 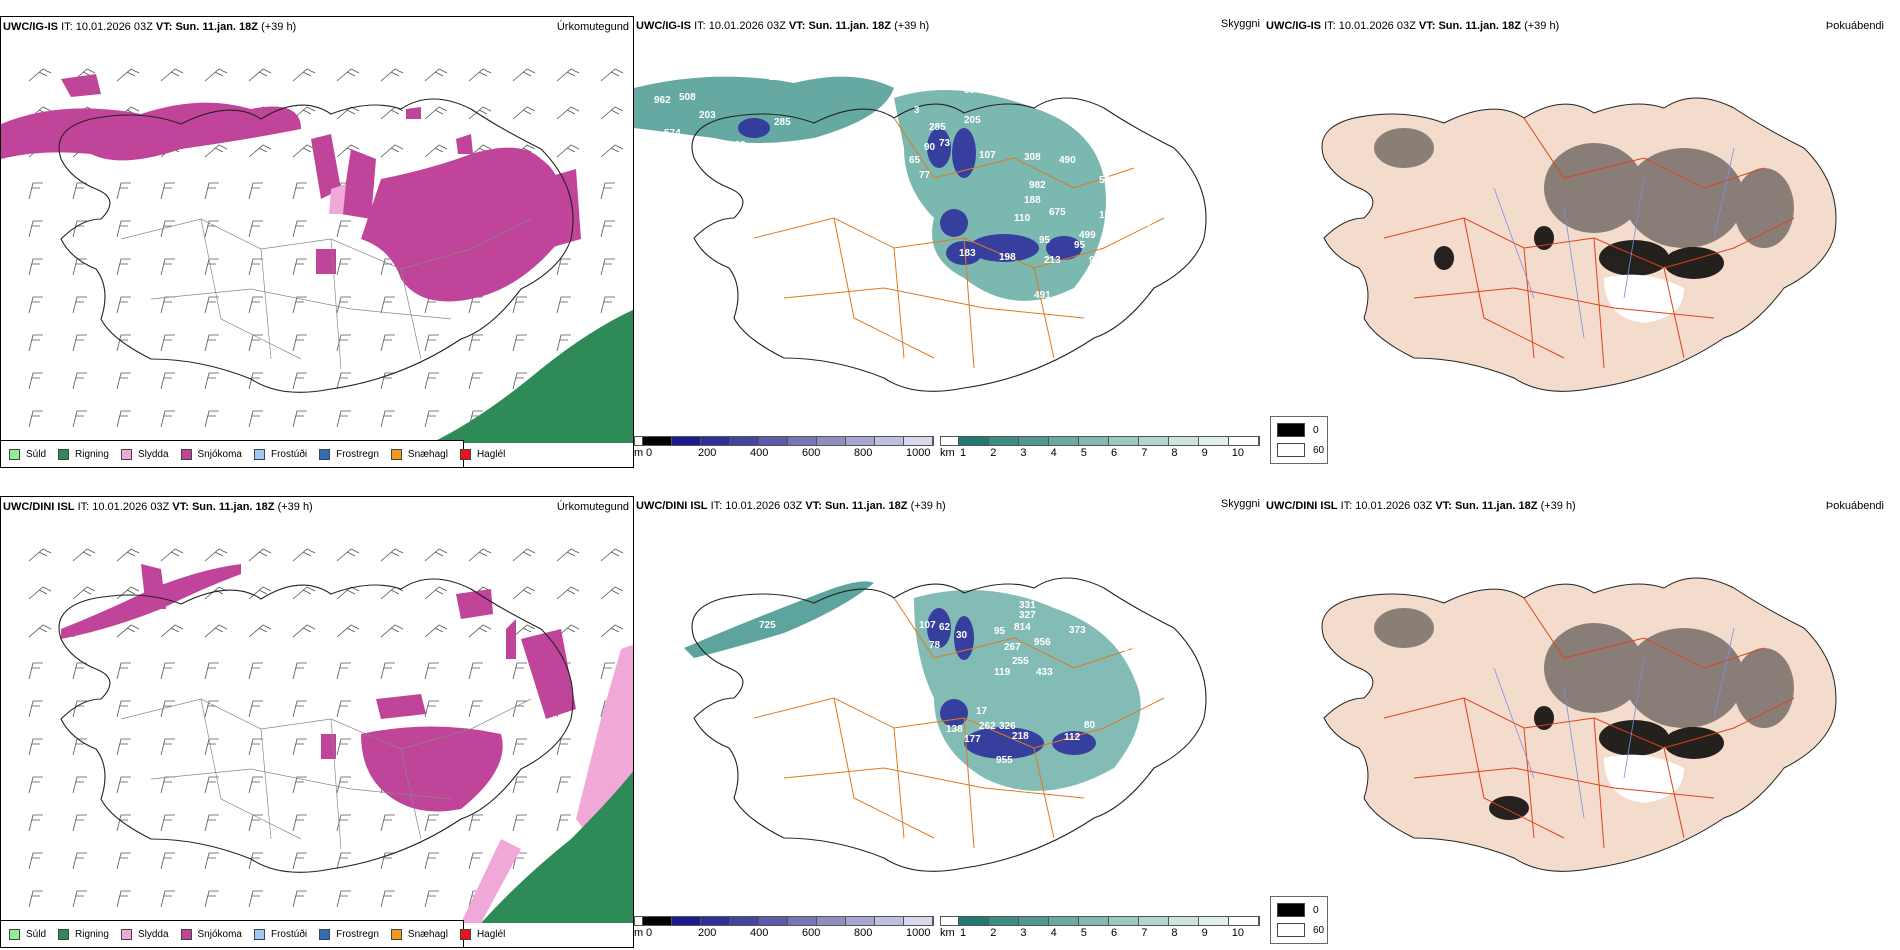 What do you see at coordinates (782, 122) in the screenshot?
I see `visibility-value: 285` at bounding box center [782, 122].